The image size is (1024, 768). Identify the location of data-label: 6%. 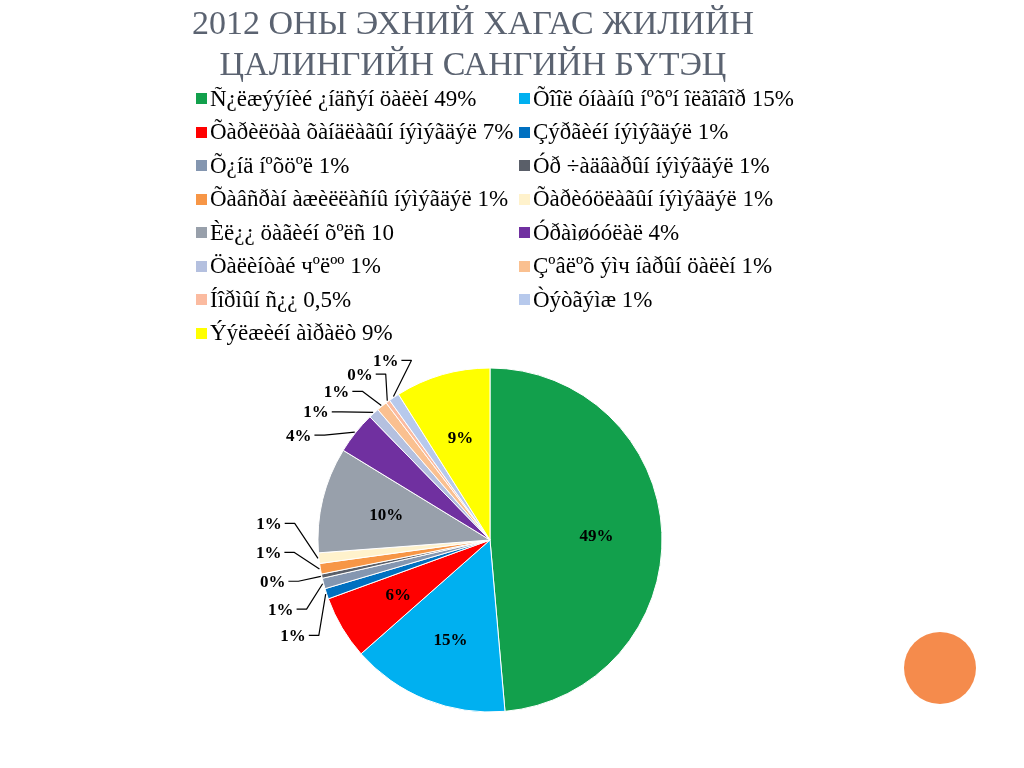
(398, 594).